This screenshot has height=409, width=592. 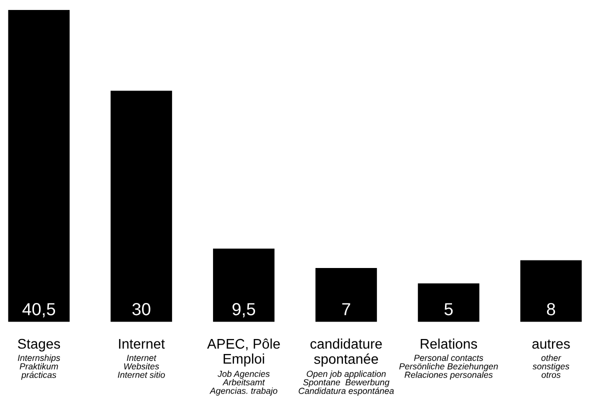 I want to click on text: Personal contacts Persönliche Beziehungen Relaciones personales, so click(x=448, y=367).